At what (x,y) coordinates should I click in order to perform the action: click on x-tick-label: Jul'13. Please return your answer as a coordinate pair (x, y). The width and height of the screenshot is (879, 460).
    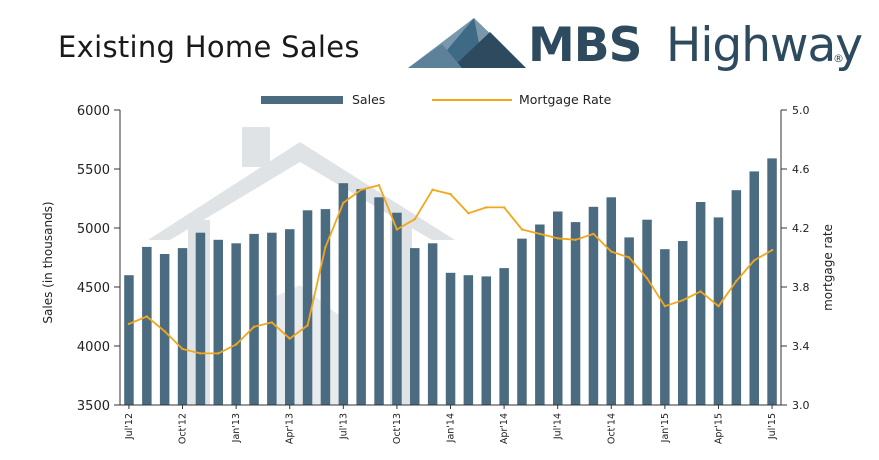
    Looking at the image, I should click on (343, 426).